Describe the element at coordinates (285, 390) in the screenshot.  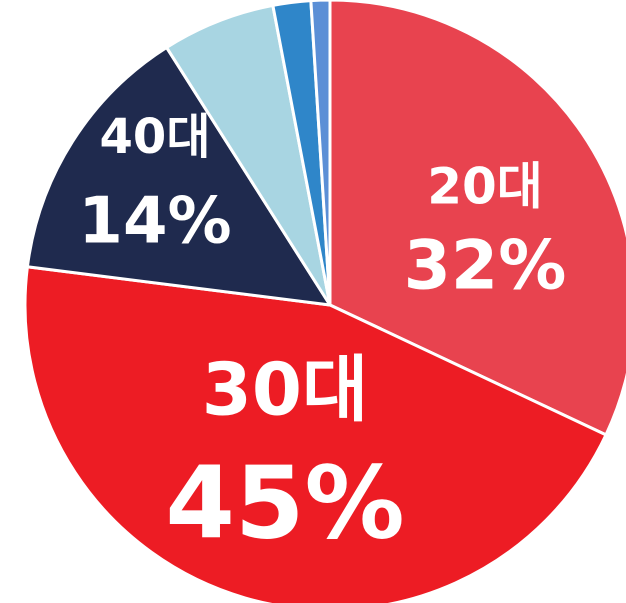
I see `slice-category-label: 30대` at that location.